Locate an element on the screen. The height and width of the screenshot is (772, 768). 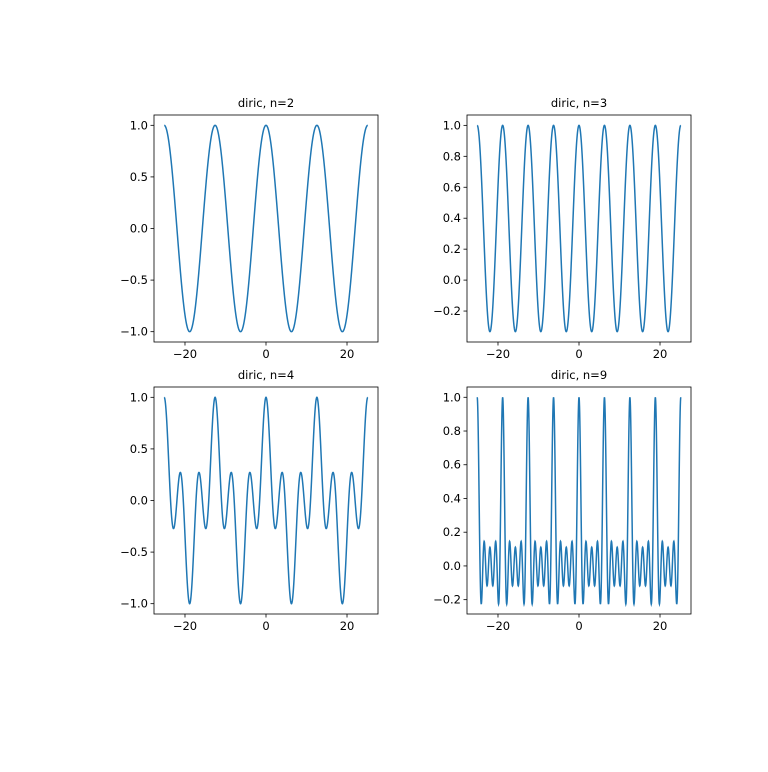
subplot-title: diric, n=9 is located at coordinates (579, 375).